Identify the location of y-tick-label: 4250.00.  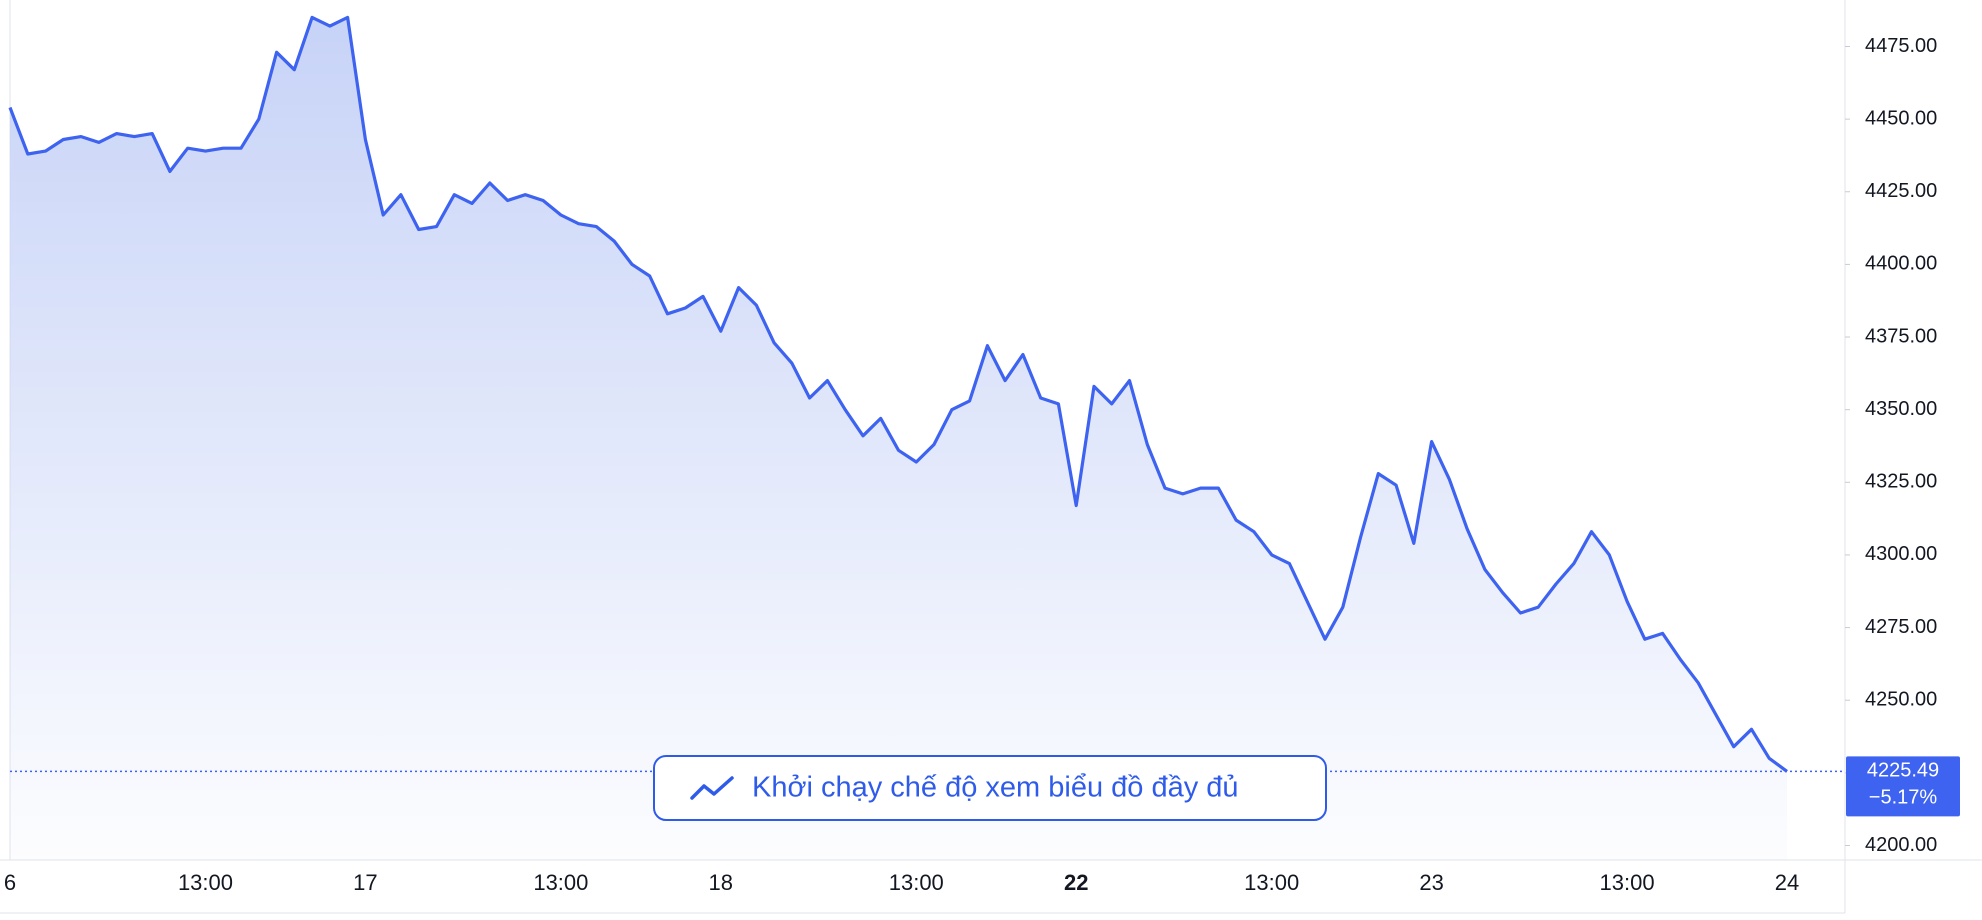
(1901, 699).